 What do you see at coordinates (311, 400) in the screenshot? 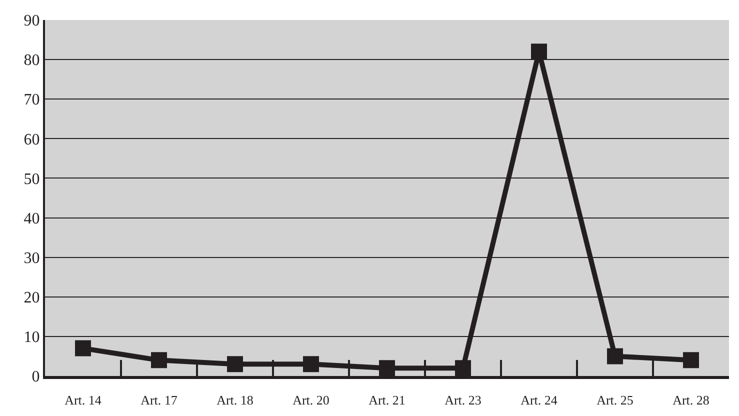
I see `x-tick-label: Art. 20` at bounding box center [311, 400].